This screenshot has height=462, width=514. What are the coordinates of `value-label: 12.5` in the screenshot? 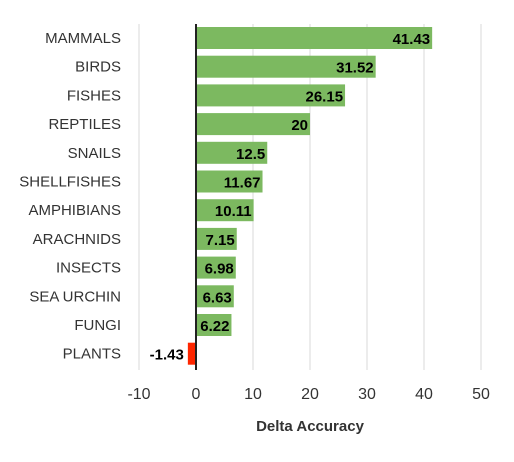 It's located at (250, 154).